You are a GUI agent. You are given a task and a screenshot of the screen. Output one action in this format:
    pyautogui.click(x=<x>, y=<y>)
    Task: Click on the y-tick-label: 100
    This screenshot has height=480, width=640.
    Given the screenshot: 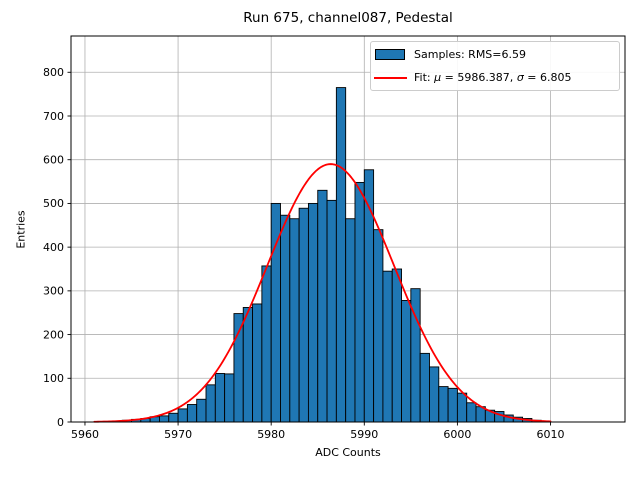 What is the action you would take?
    pyautogui.click(x=53, y=378)
    